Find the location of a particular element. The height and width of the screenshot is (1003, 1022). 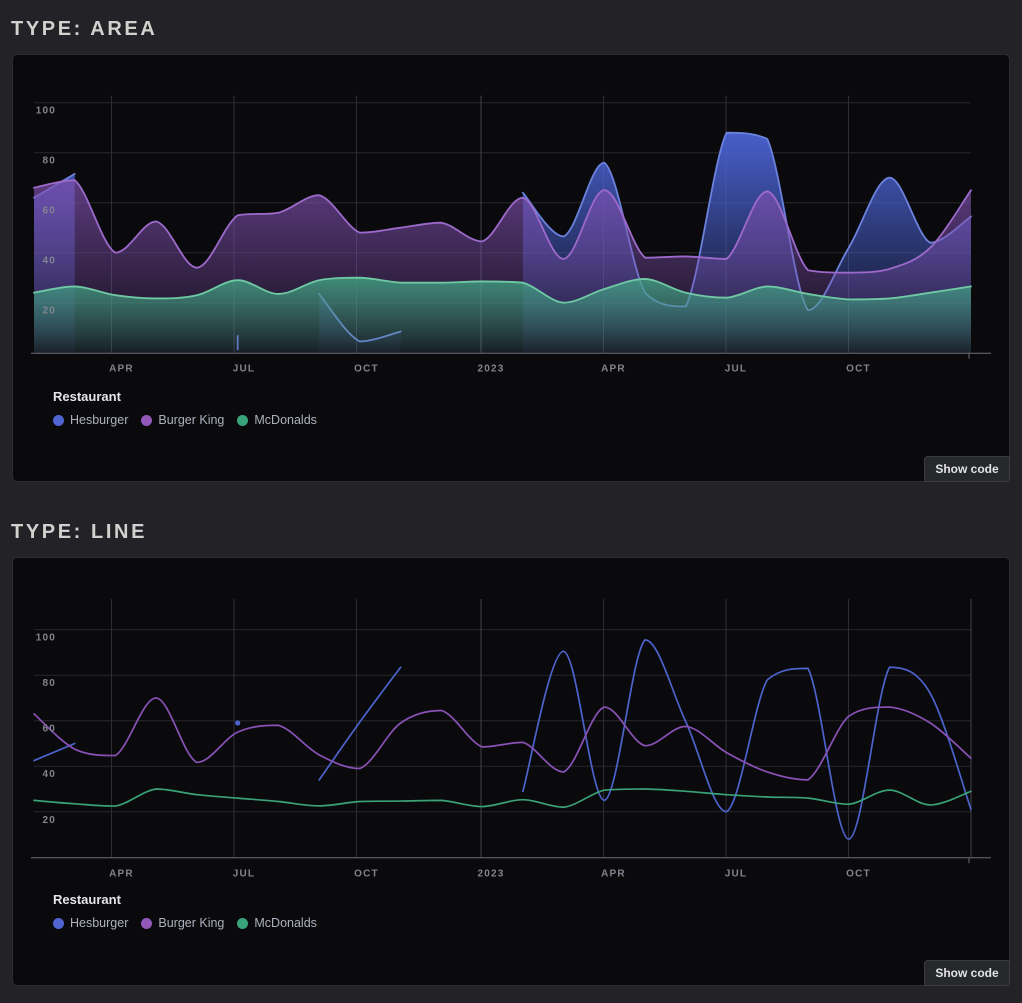

area-fill-mcdonalds is located at coordinates (502, 315).